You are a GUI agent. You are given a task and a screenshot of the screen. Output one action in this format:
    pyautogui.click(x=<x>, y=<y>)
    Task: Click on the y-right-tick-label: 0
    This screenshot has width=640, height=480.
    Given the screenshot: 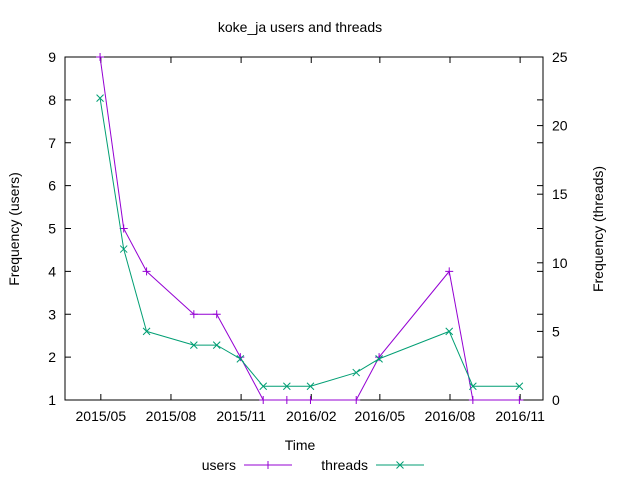 What is the action you would take?
    pyautogui.click(x=556, y=400)
    